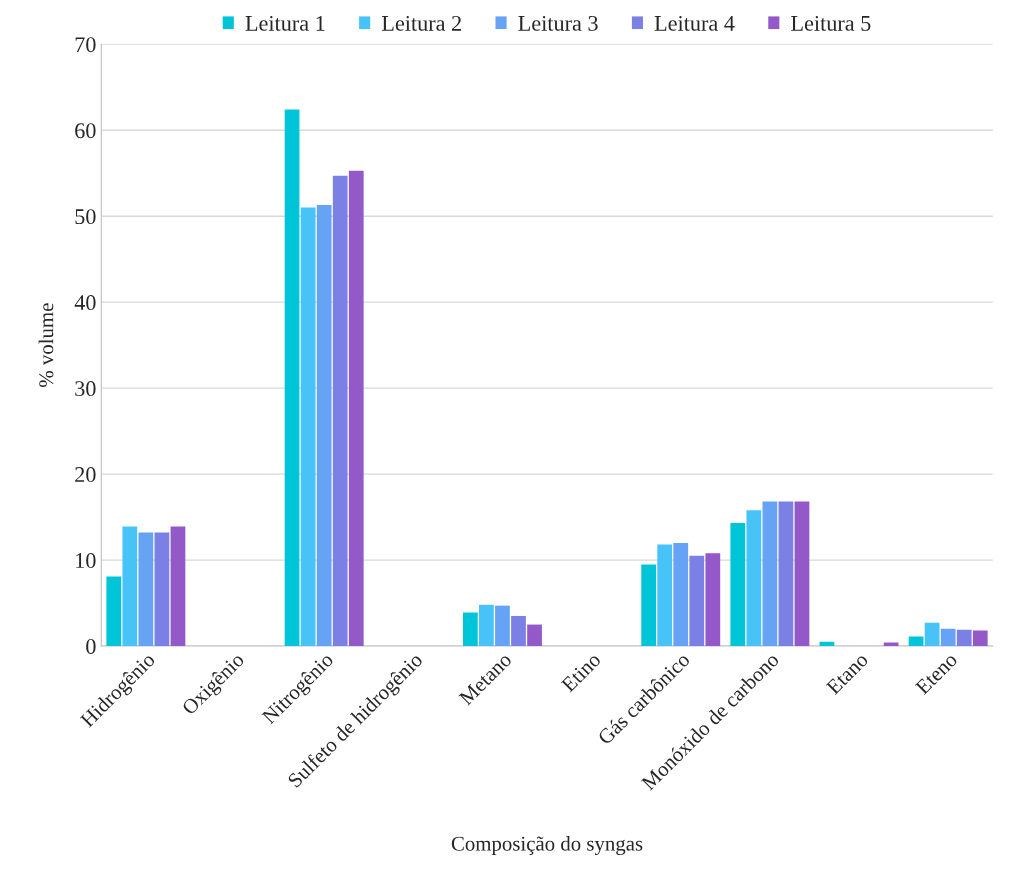 Image resolution: width=1013 pixels, height=885 pixels. I want to click on legend-label: Leitura 1, so click(285, 23).